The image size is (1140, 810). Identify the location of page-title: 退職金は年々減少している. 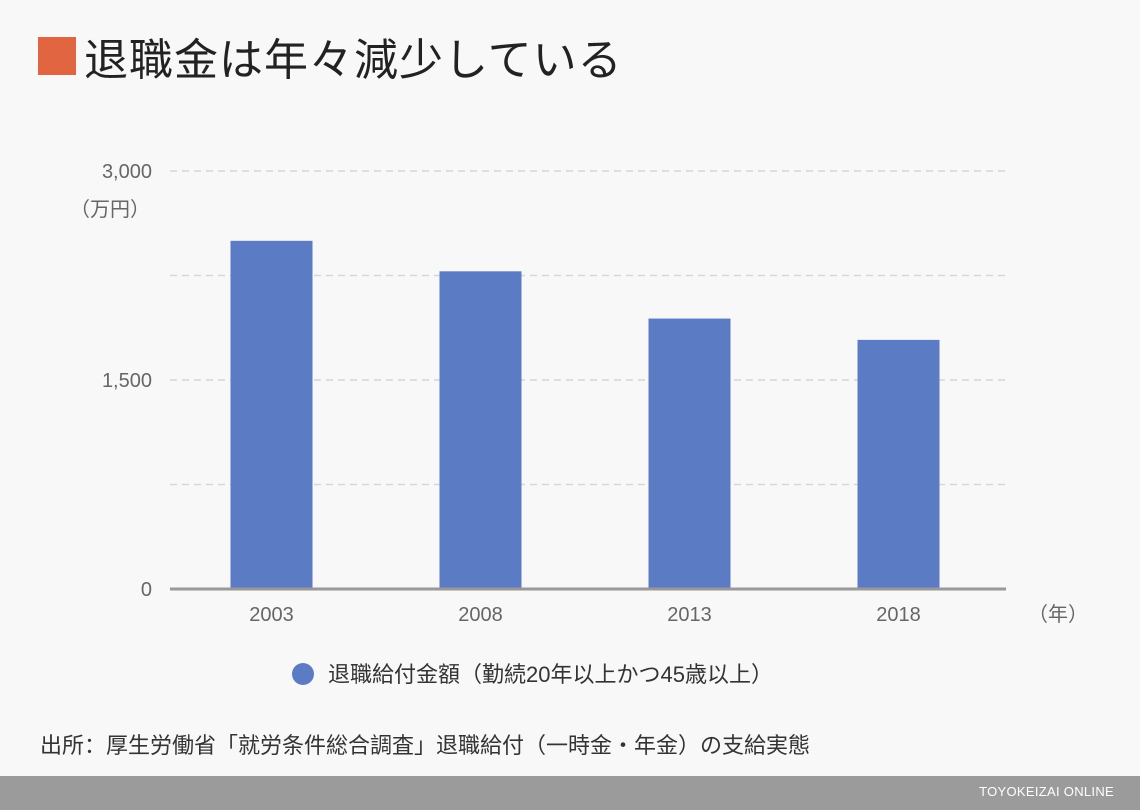
(353, 60).